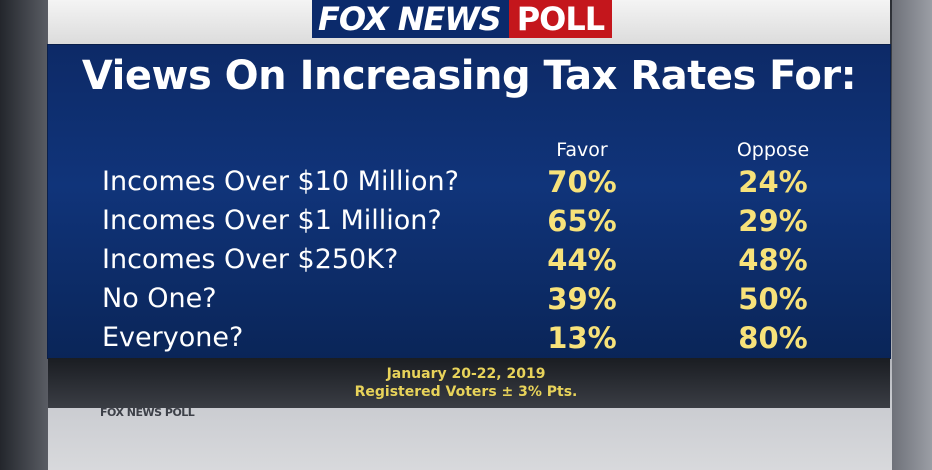 The width and height of the screenshot is (932, 470). What do you see at coordinates (159, 298) in the screenshot?
I see `row-label: No One?` at bounding box center [159, 298].